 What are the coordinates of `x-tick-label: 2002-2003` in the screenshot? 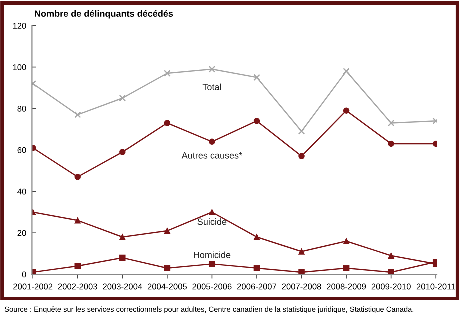 It's located at (78, 287).